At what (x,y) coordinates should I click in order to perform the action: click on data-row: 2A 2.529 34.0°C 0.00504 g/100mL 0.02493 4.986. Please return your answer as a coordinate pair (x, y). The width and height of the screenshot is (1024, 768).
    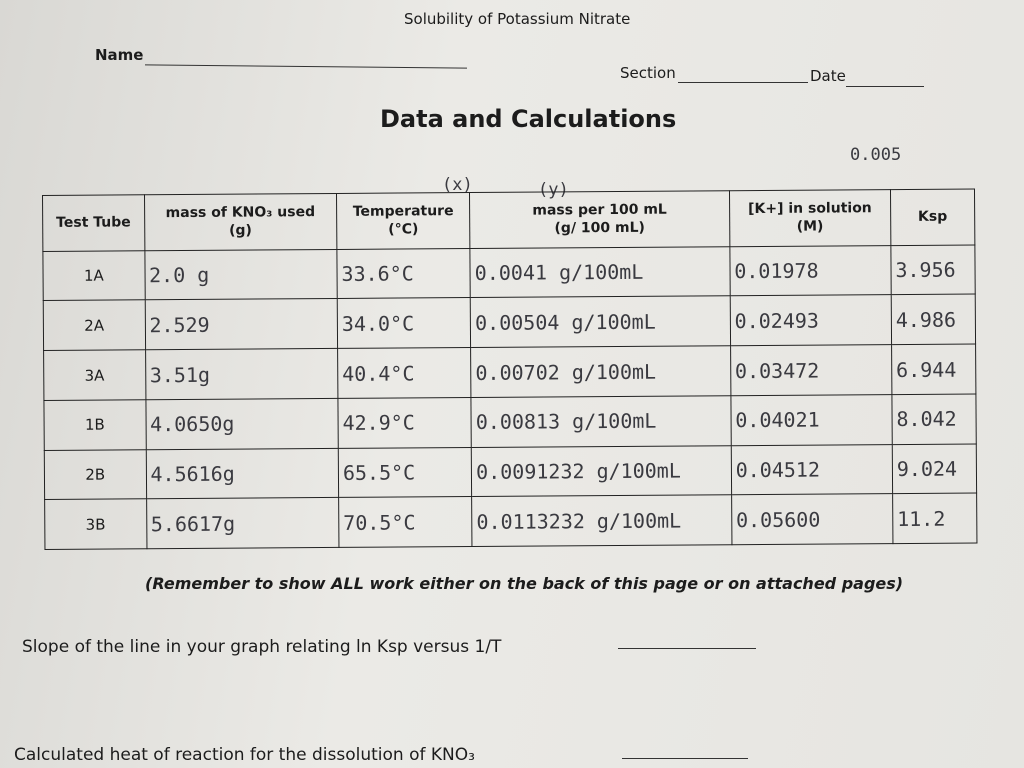
    Looking at the image, I should click on (509, 322).